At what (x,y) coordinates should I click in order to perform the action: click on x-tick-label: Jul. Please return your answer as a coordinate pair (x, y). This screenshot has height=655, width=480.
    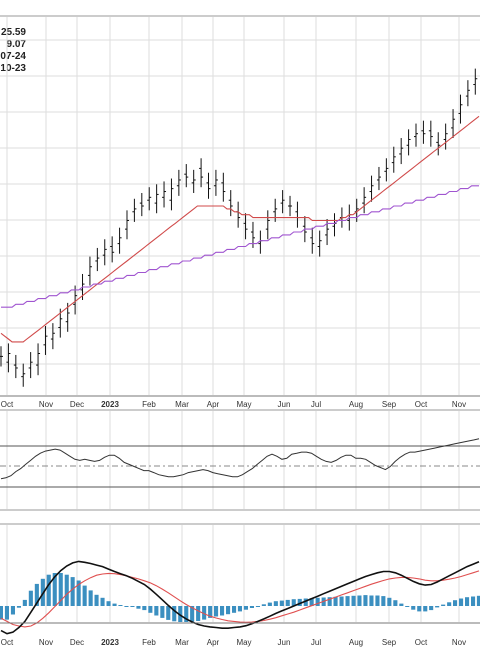
    Looking at the image, I should click on (316, 642).